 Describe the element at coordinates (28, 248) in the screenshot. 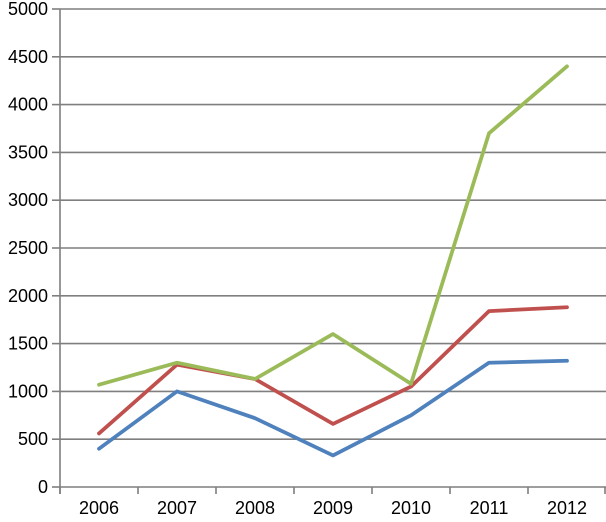

I see `y-tick-label: 2500` at that location.